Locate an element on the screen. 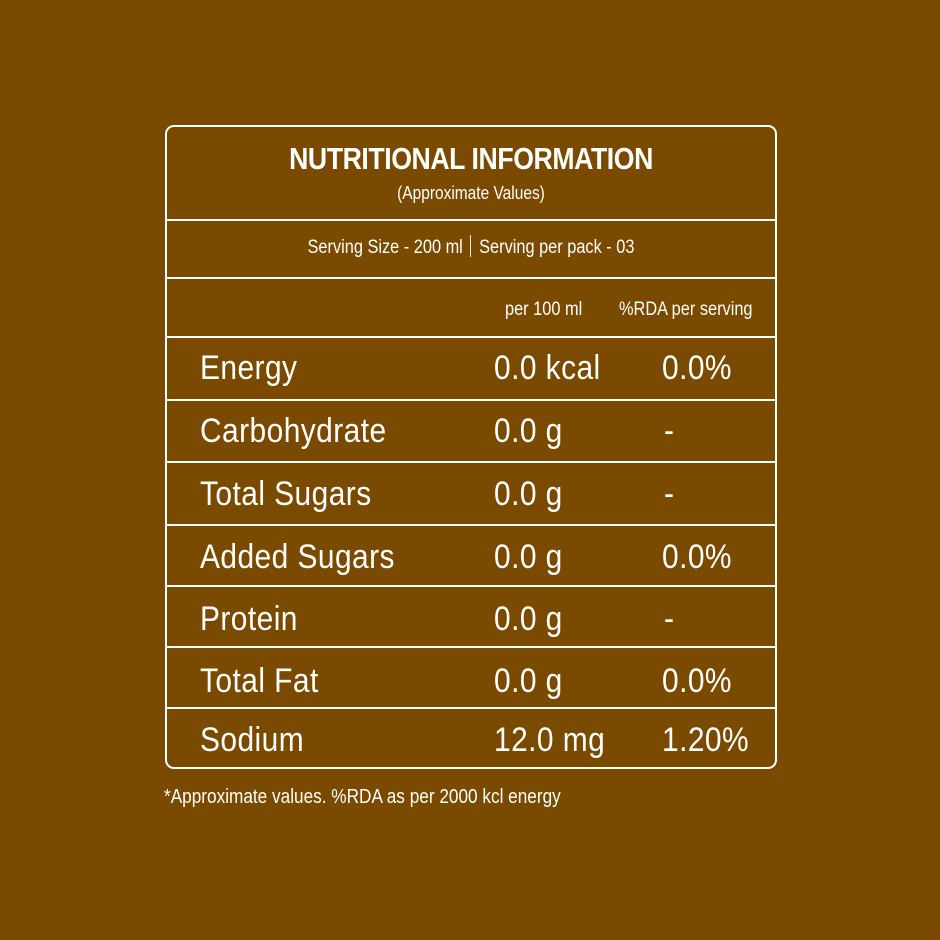  panel-title: NUTRITIONAL INFORMATION is located at coordinates (471, 158).